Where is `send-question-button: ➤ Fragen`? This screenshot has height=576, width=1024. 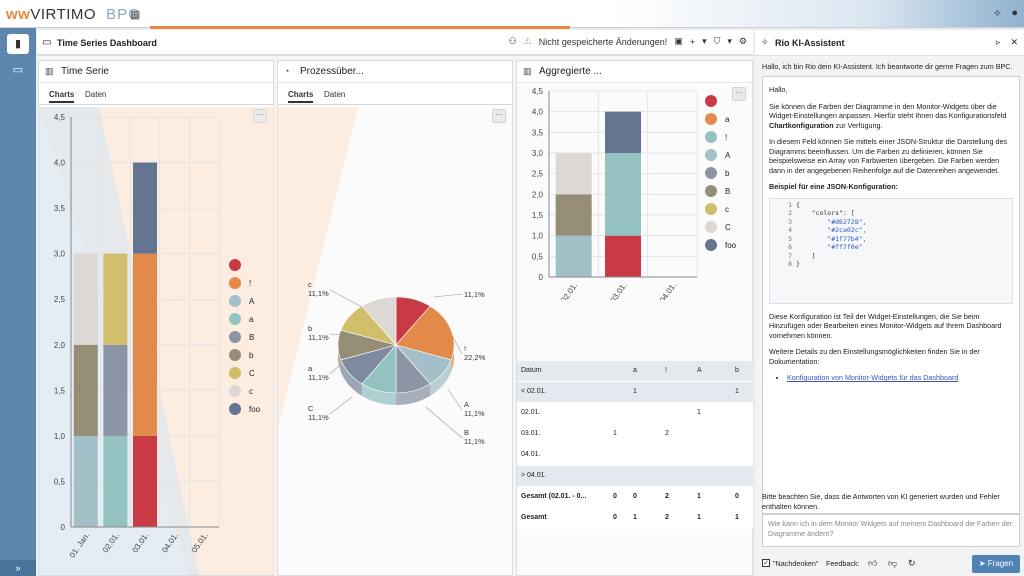 send-question-button: ➤ Fragen is located at coordinates (996, 564).